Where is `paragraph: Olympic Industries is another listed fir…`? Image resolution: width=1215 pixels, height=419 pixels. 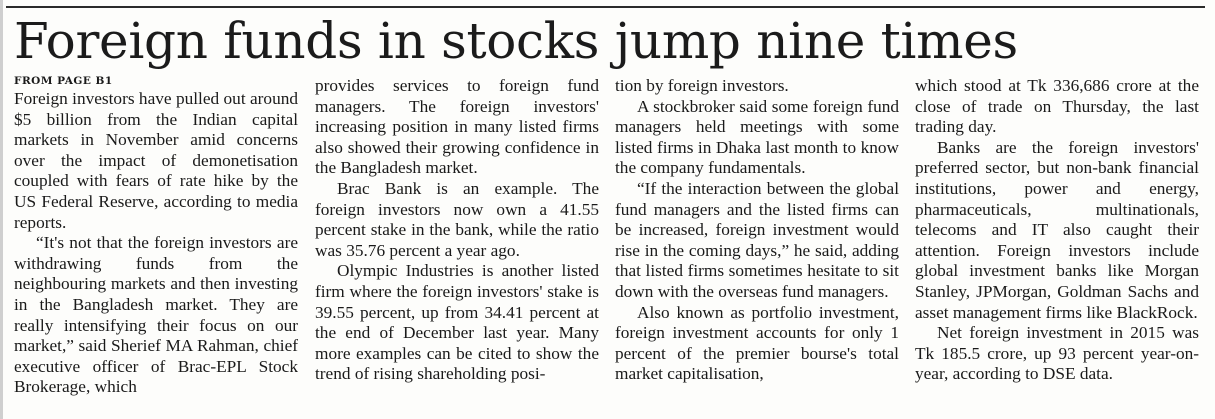 paragraph: Olympic Industries is another listed fir… is located at coordinates (457, 322).